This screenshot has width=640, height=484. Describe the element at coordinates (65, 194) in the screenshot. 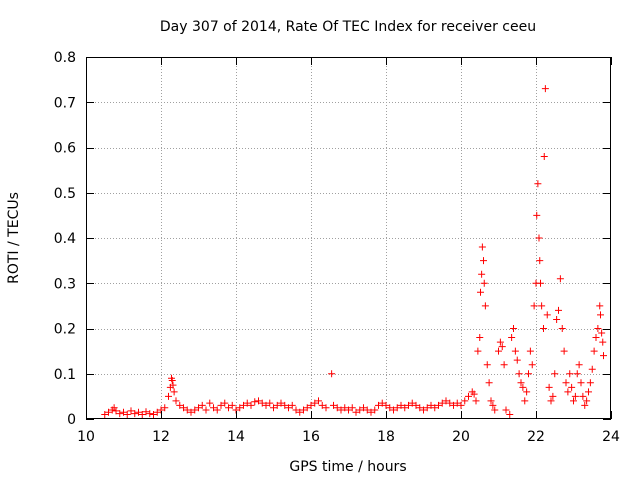

I see `y-tick-label: 0.5` at that location.